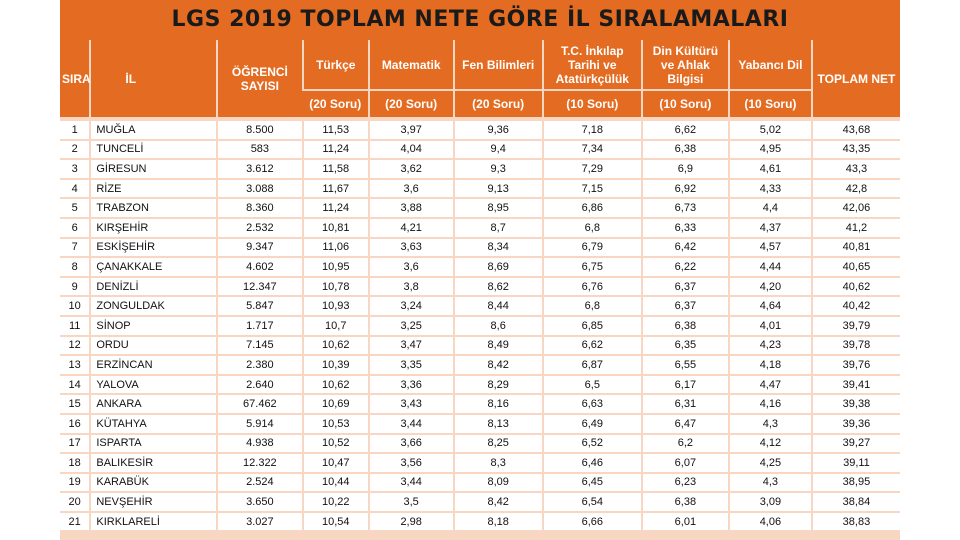  Describe the element at coordinates (335, 463) in the screenshot. I see `cell-turkce: 10,47` at that location.